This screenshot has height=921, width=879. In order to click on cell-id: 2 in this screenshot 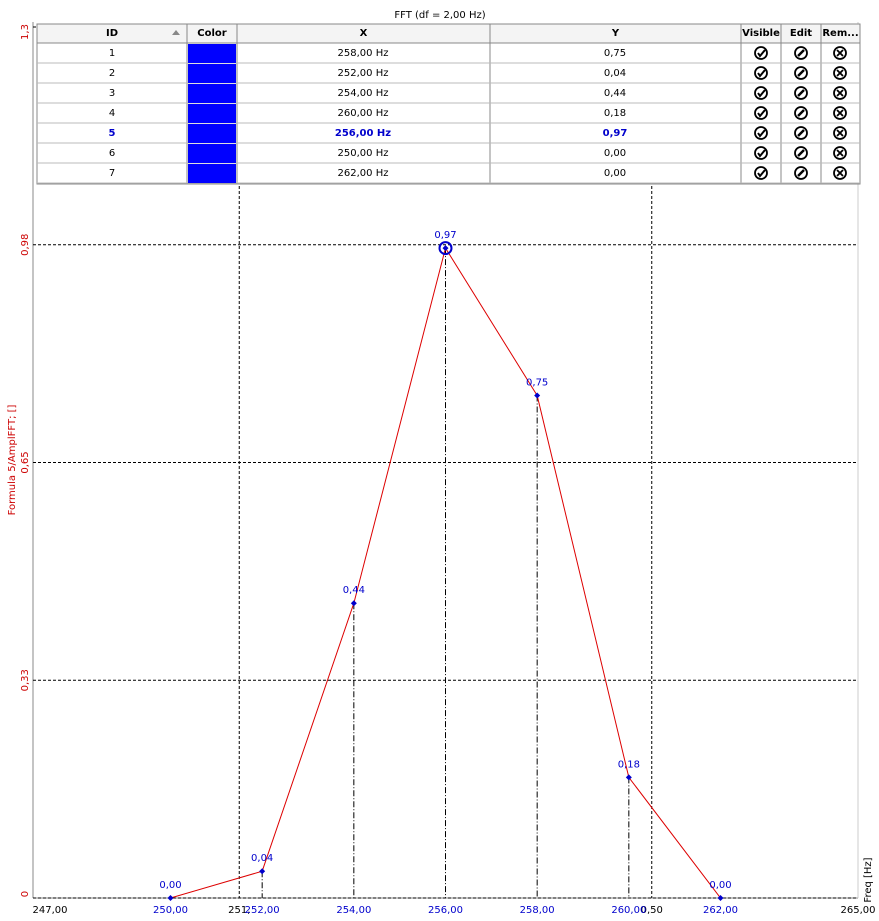, I will do `click(112, 73)`.